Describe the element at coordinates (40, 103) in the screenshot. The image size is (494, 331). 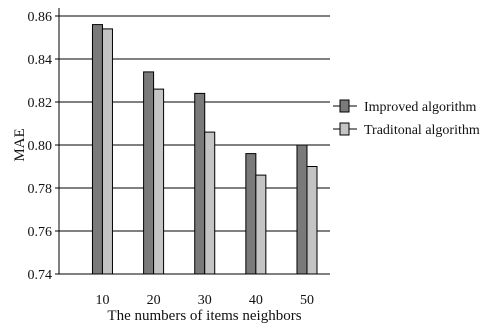
I see `y-tick-label: 0.82` at that location.